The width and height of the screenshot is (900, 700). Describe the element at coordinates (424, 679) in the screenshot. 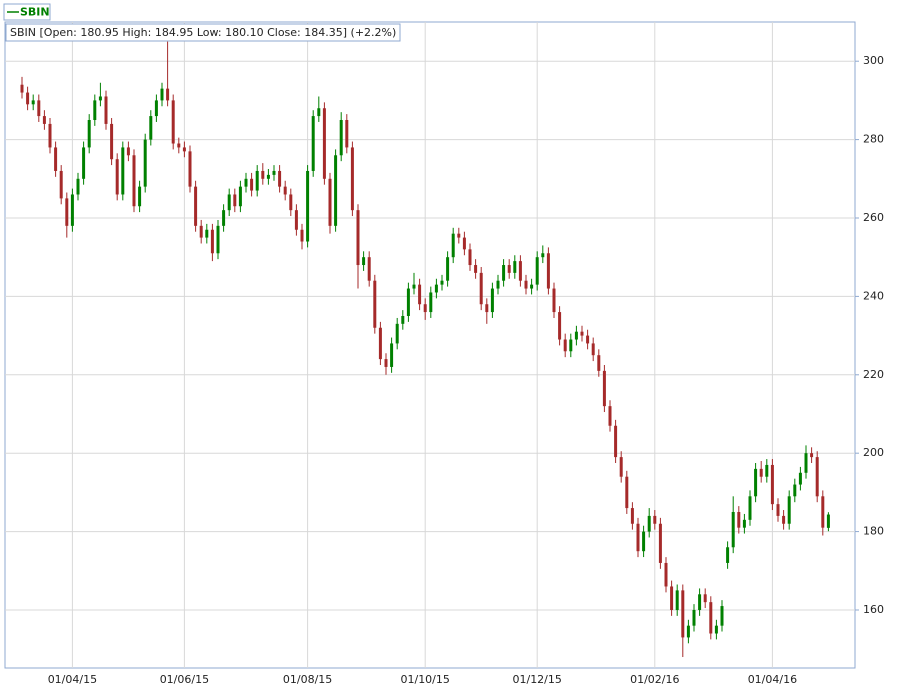

I see `x-tick-label: 01/10/15` at that location.